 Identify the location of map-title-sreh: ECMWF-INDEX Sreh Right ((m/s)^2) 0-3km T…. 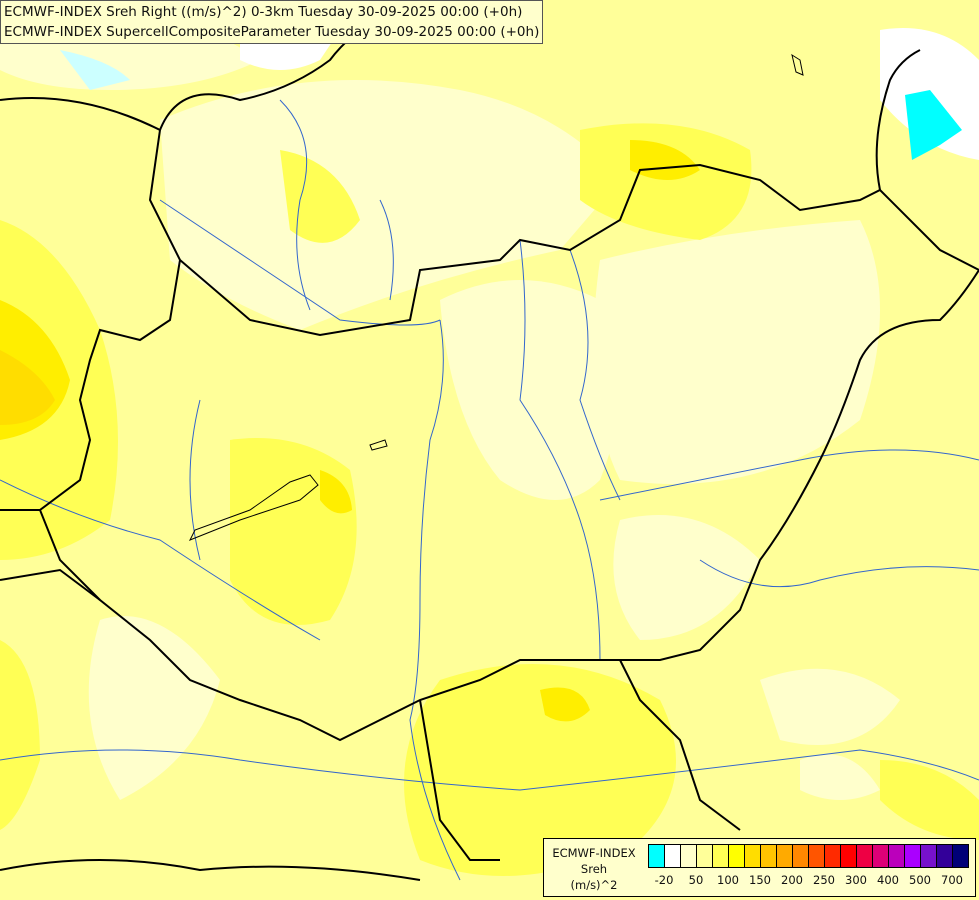
(263, 12).